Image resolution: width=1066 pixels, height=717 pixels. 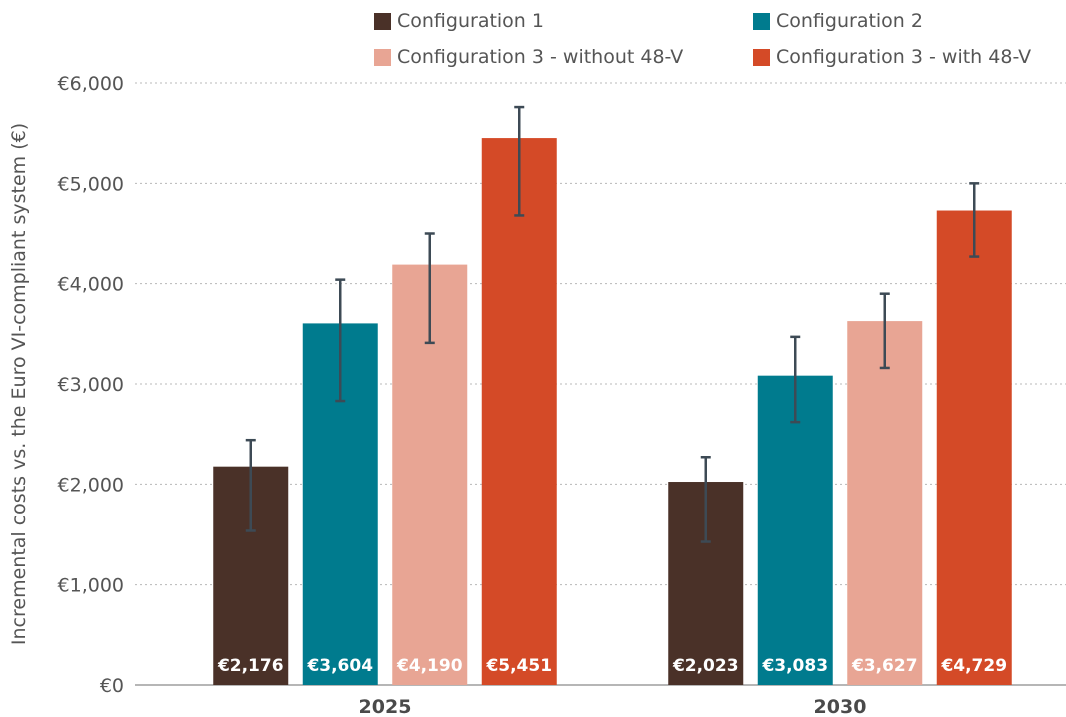 What do you see at coordinates (904, 57) in the screenshot?
I see `legend-label: Configuration 3 - with 48-V` at bounding box center [904, 57].